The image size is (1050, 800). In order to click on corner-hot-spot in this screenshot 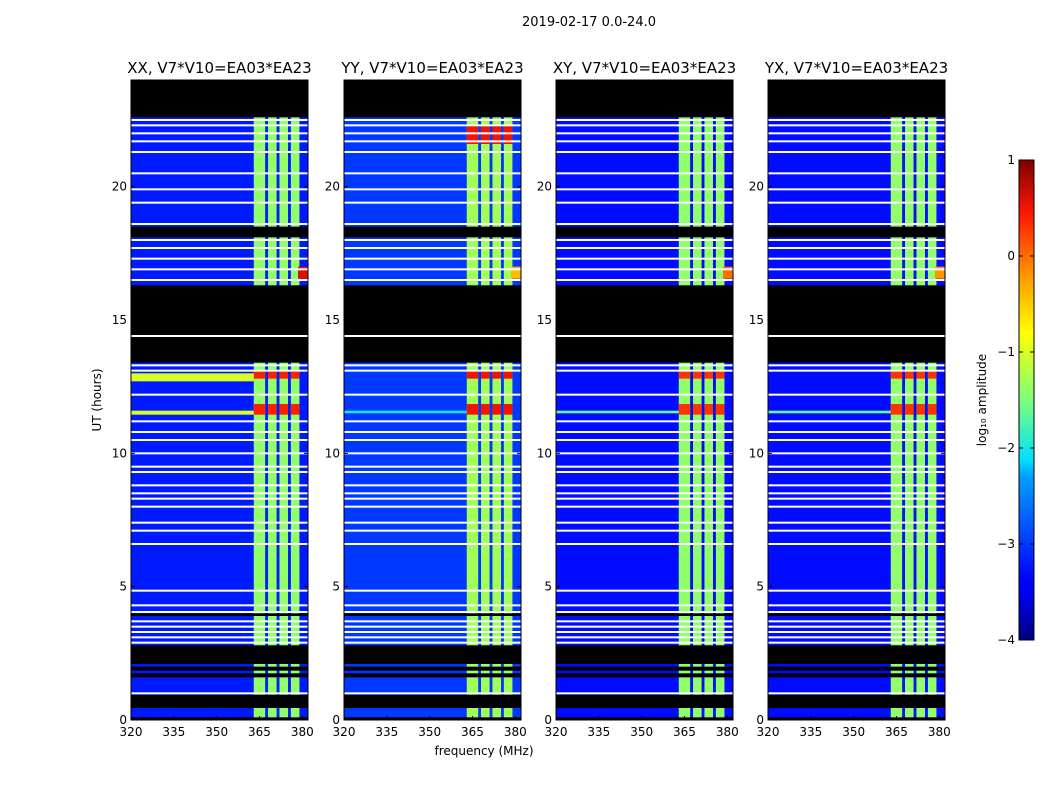, I will do `click(516, 272)`.